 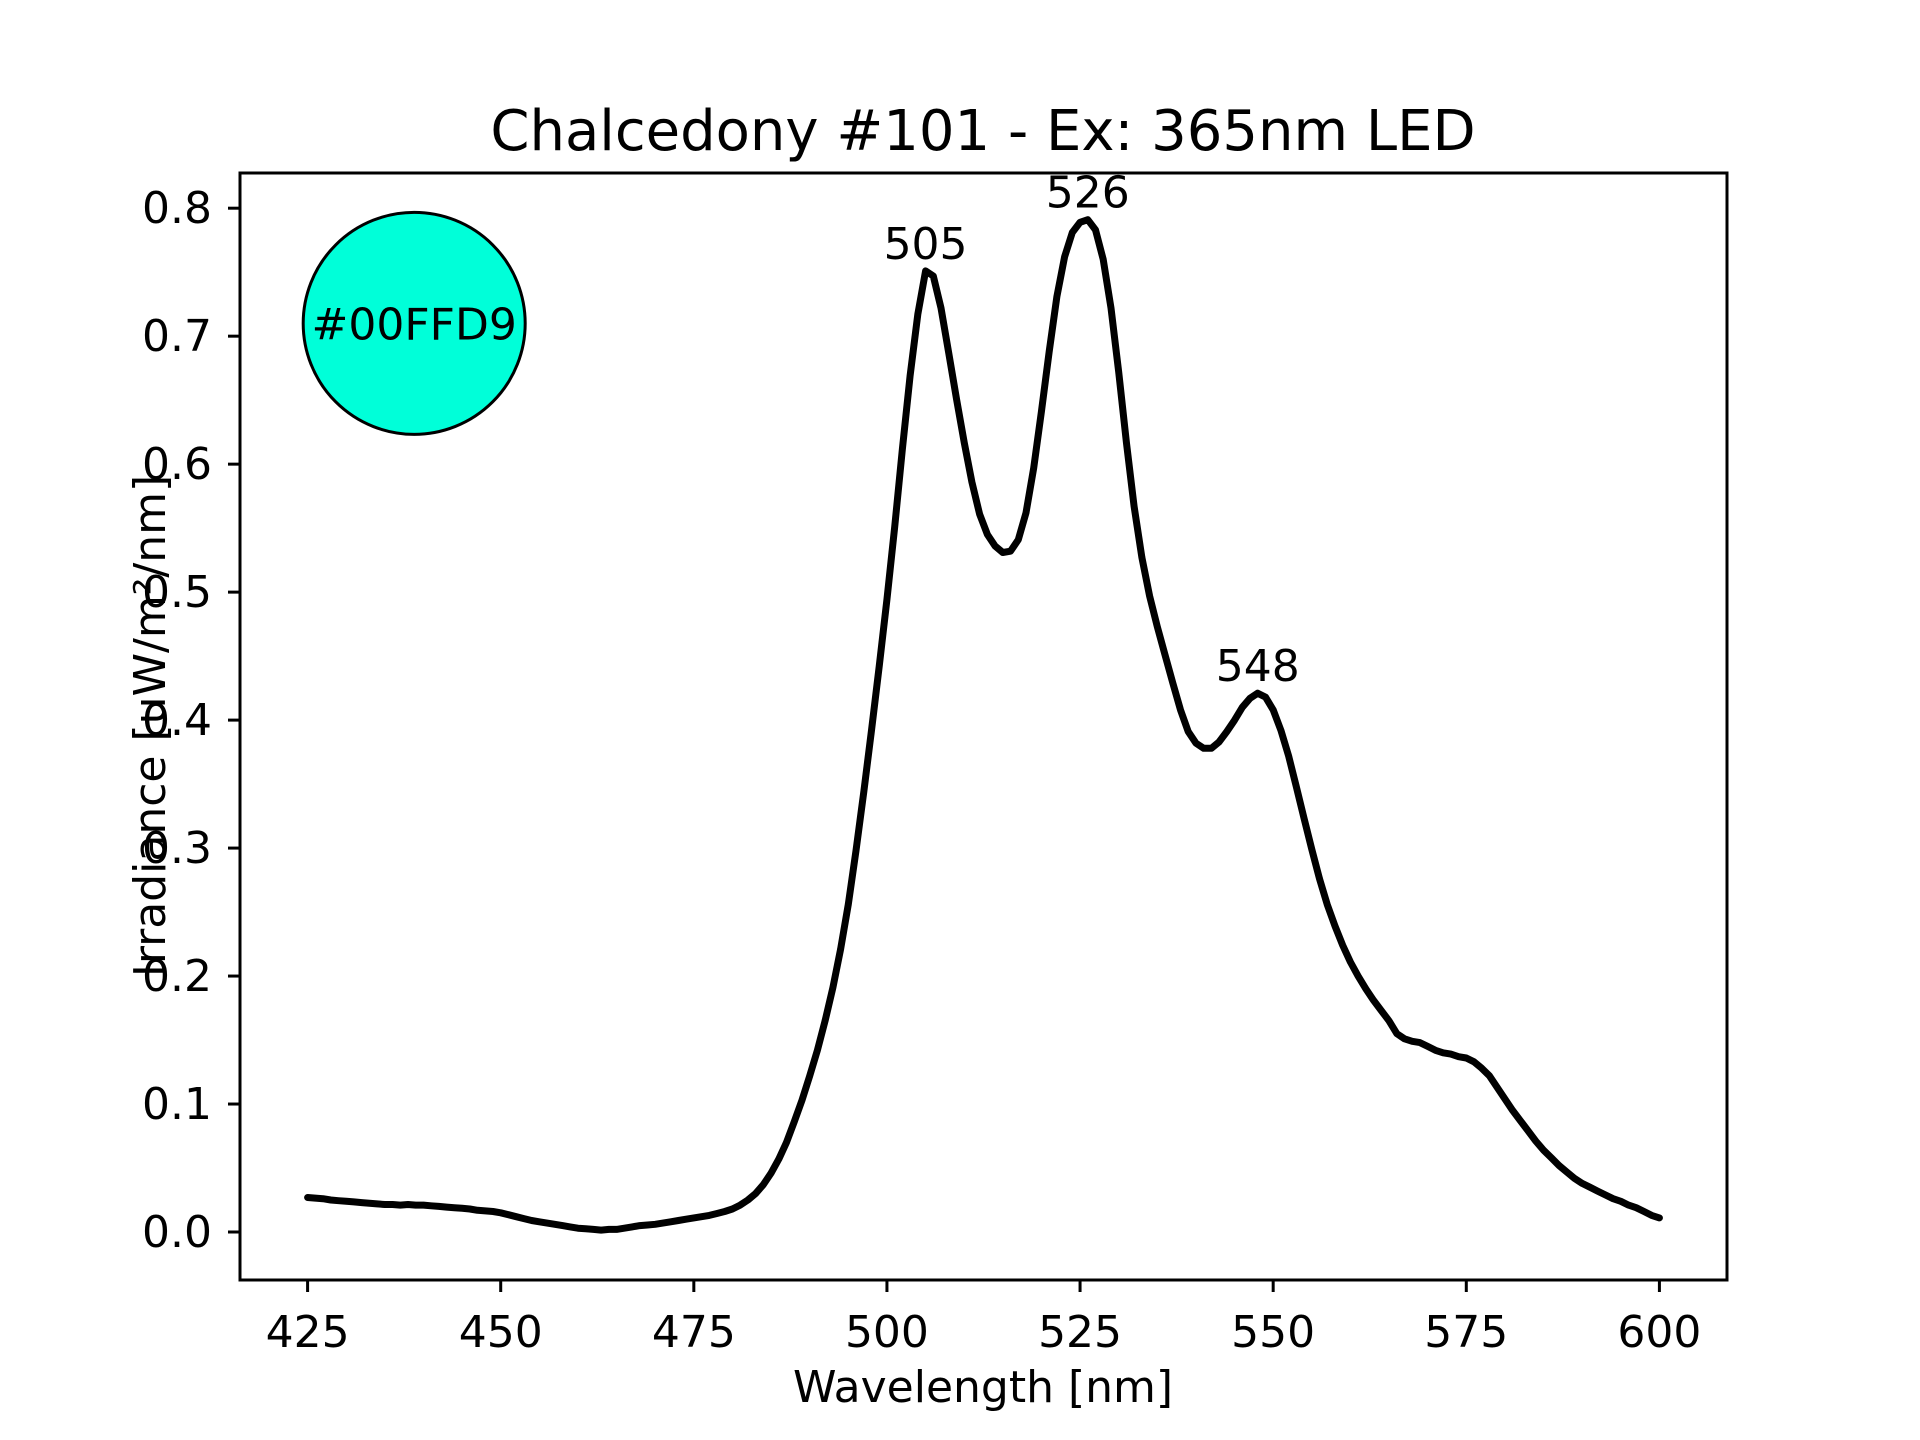 I want to click on x-tick-label: 575, so click(x=1466, y=1332).